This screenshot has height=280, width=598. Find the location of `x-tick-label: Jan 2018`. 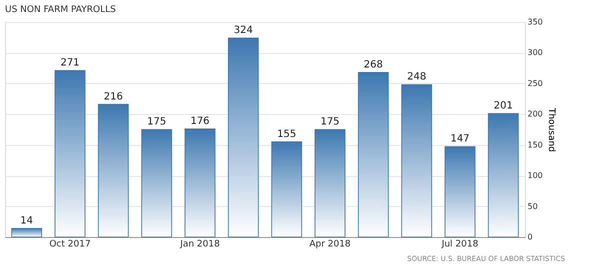

x-tick-label: Jan 2018 is located at coordinates (199, 245).